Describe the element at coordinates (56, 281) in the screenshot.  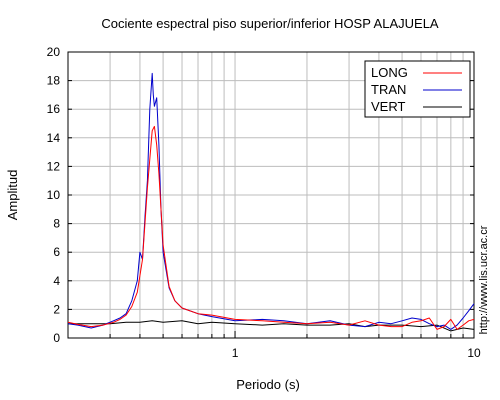
I see `y-tick-label: 4` at that location.